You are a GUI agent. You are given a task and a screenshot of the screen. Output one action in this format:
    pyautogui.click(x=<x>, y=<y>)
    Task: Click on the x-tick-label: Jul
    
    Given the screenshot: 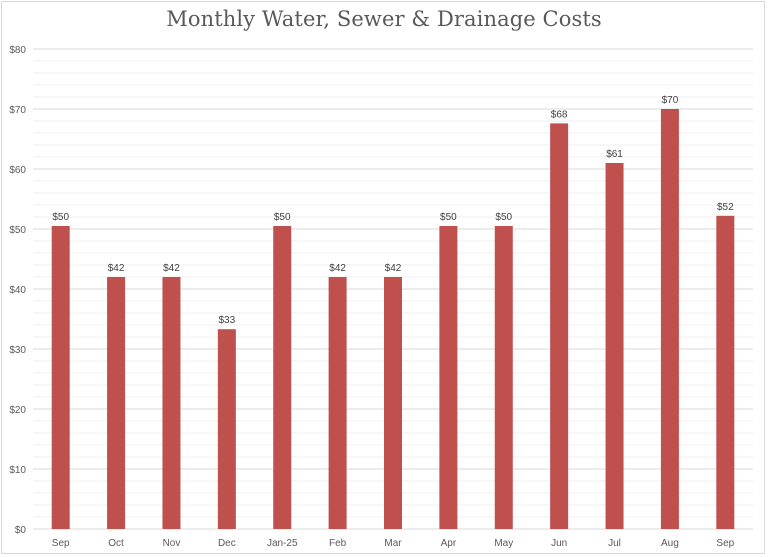 What is the action you would take?
    pyautogui.click(x=614, y=543)
    